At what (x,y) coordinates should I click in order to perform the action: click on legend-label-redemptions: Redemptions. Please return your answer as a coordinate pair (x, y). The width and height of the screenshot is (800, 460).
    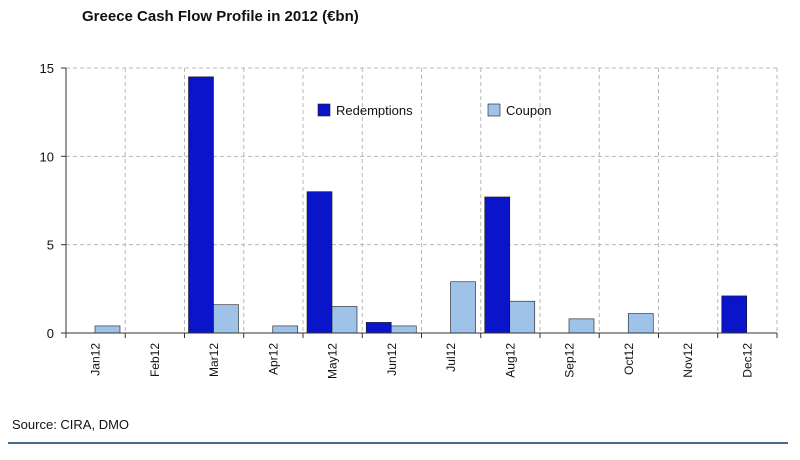
    Looking at the image, I should click on (374, 110).